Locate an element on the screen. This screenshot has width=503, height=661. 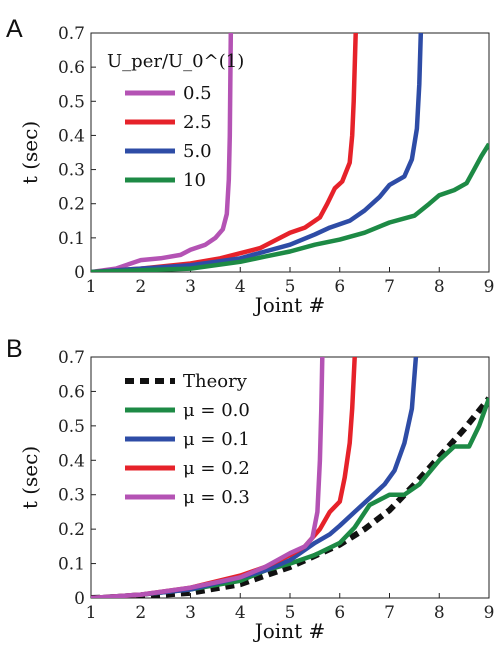
panel-b-y-tick-label: 0.3 is located at coordinates (71, 496).